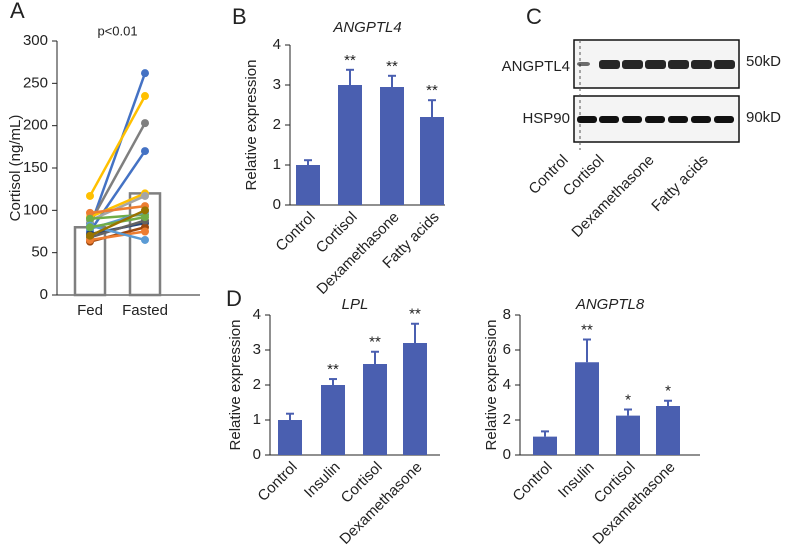  I want to click on row-label: ANGPTL4, so click(536, 66).